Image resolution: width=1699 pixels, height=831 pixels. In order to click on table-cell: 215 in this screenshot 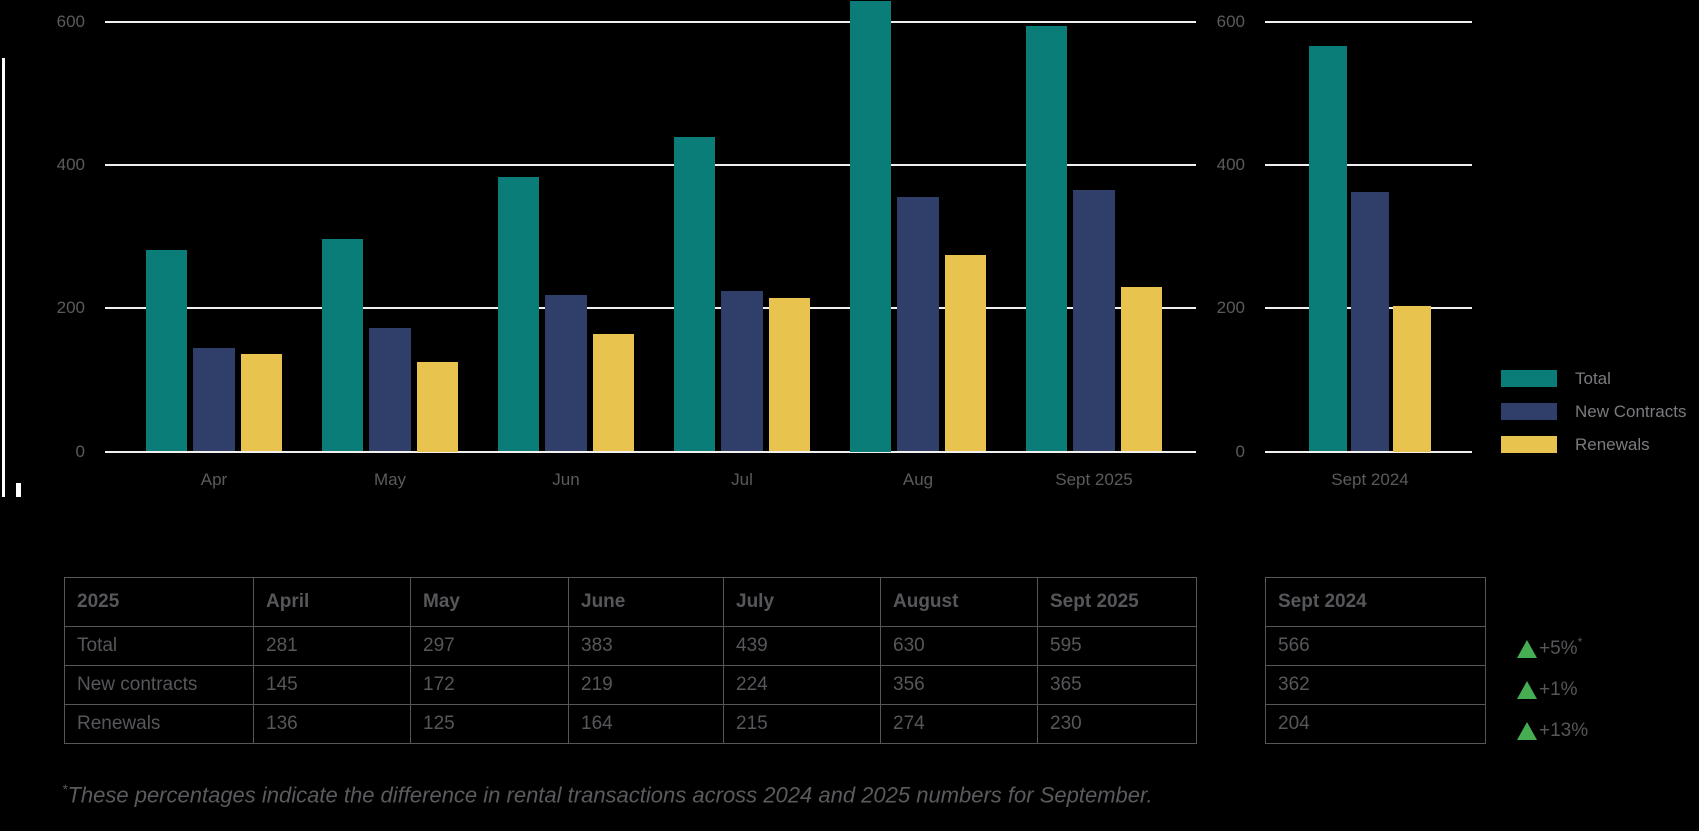, I will do `click(802, 724)`.